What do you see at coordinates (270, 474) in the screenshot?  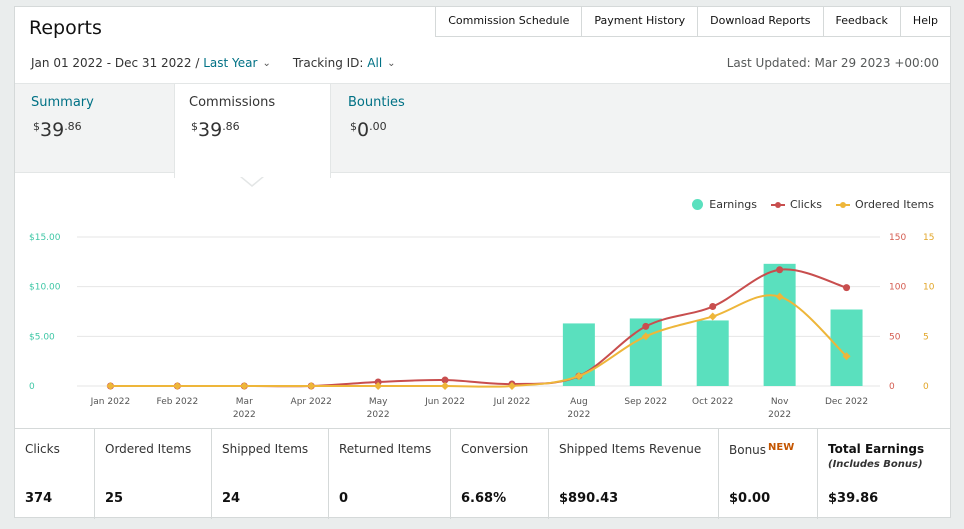 I see `metric-shipped-items: Shipped Items 24` at bounding box center [270, 474].